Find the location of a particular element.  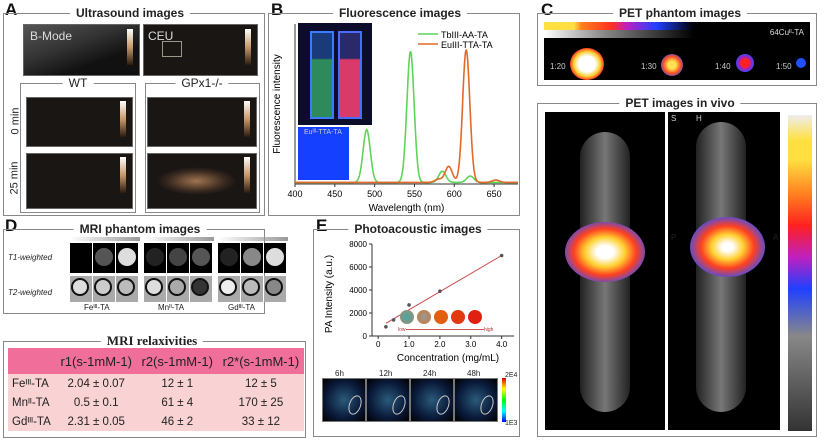

panel-label-a: A is located at coordinates (11, 9).